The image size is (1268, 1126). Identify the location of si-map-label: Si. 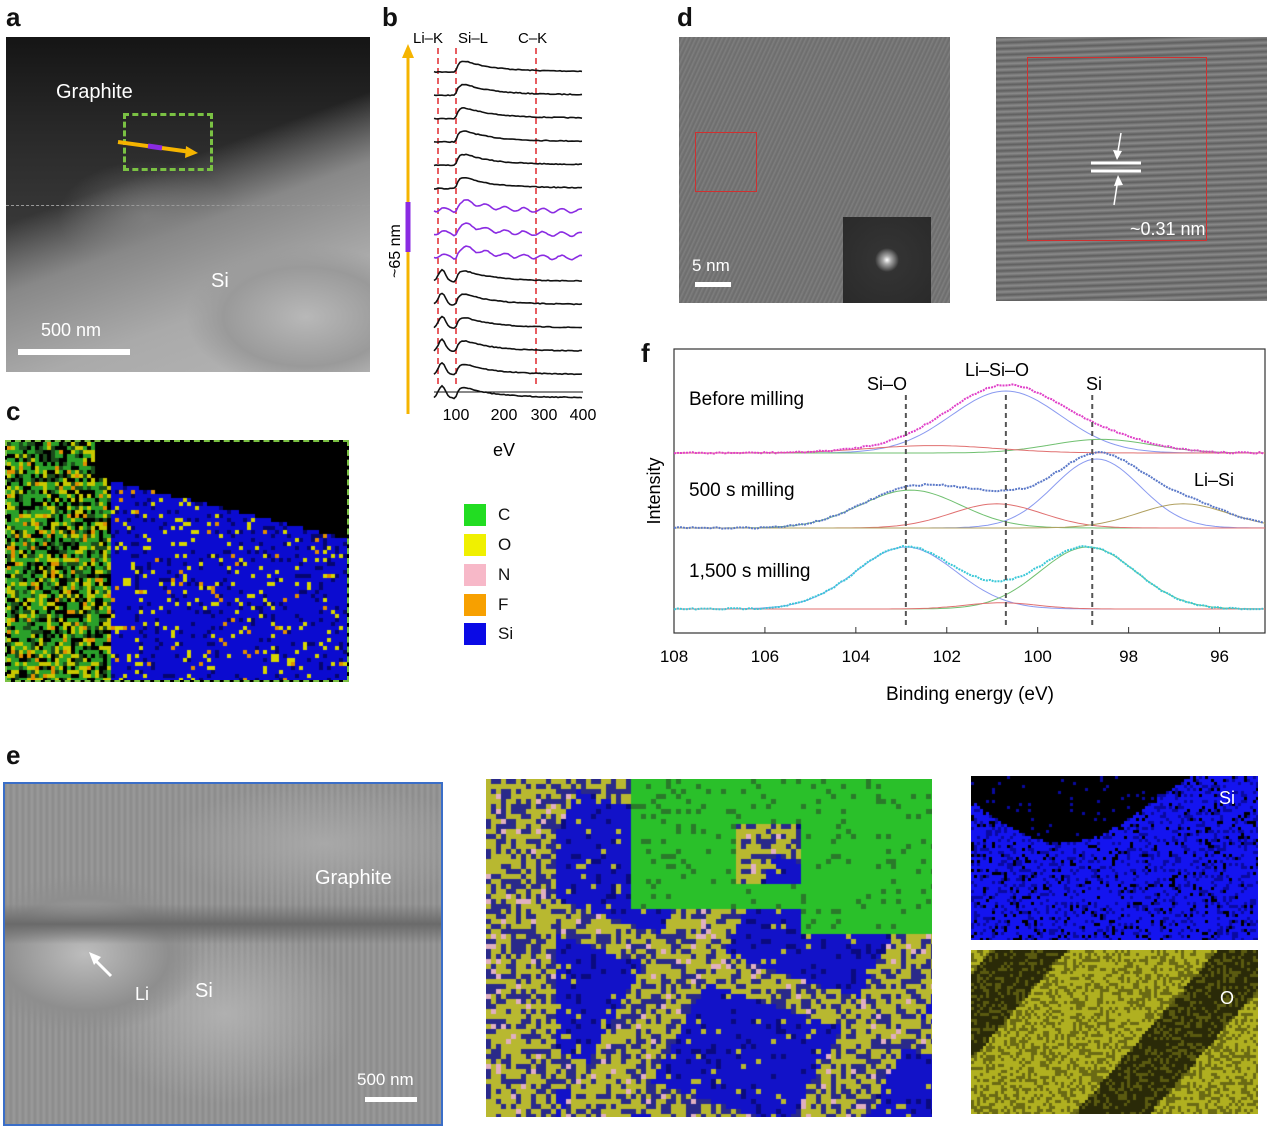
(1227, 798).